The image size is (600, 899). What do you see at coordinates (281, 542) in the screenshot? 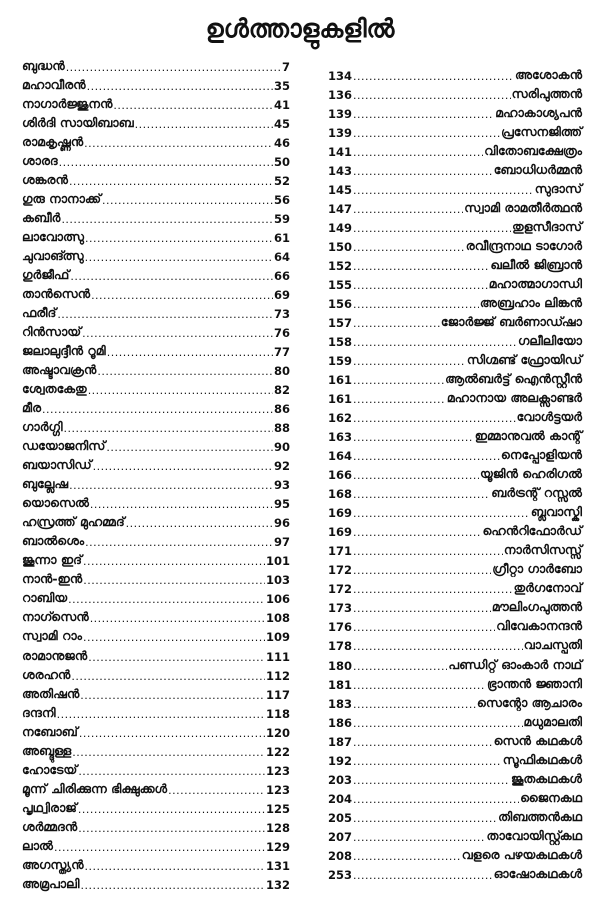
I see `page-number: 97` at bounding box center [281, 542].